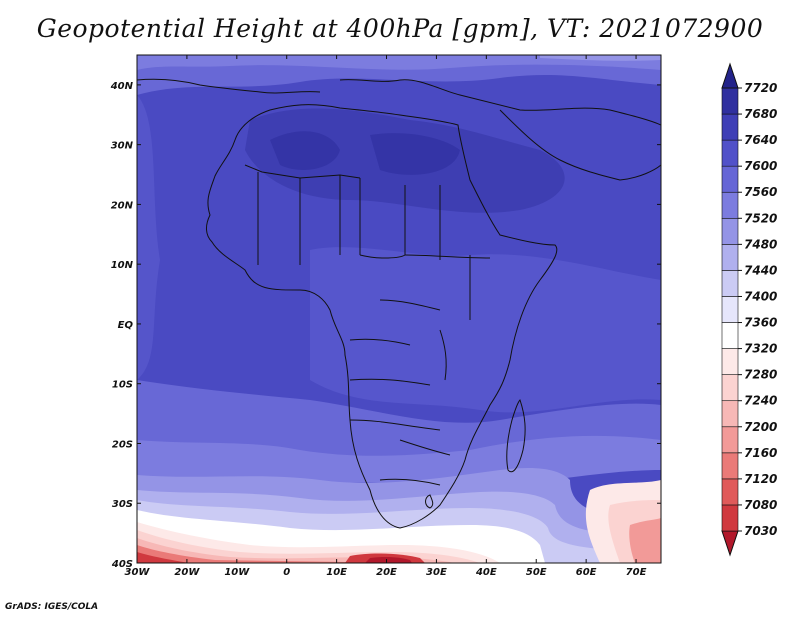  What do you see at coordinates (126, 325) in the screenshot?
I see `lat-tick-label: EQ` at bounding box center [126, 325].